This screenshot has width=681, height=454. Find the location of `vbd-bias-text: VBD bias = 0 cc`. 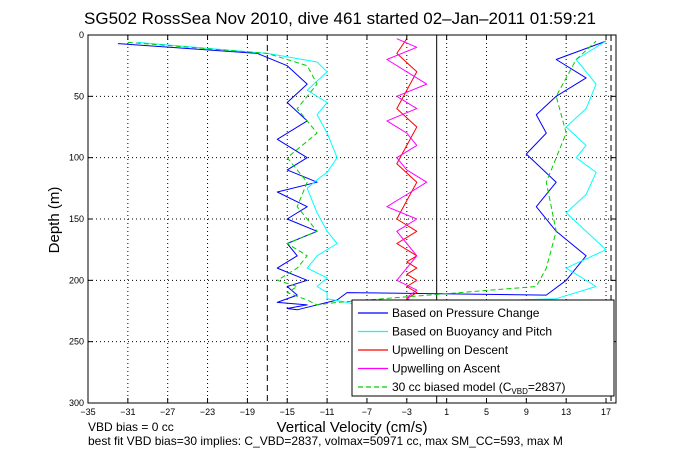

vbd-bias-text: VBD bias = 0 cc is located at coordinates (131, 427).